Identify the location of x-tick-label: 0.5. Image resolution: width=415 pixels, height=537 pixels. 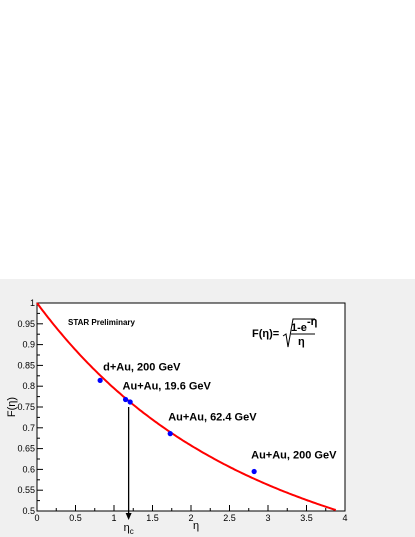
(75, 518).